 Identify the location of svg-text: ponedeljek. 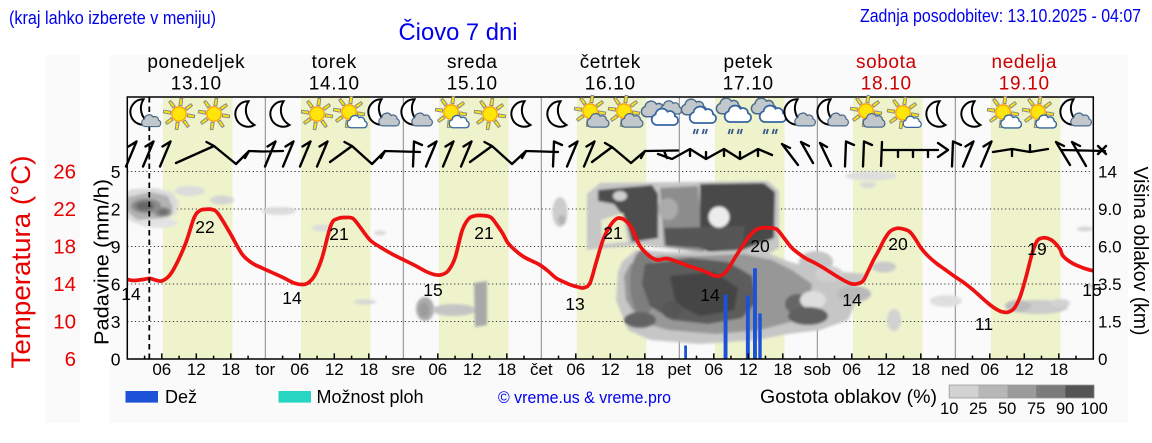
(196, 62).